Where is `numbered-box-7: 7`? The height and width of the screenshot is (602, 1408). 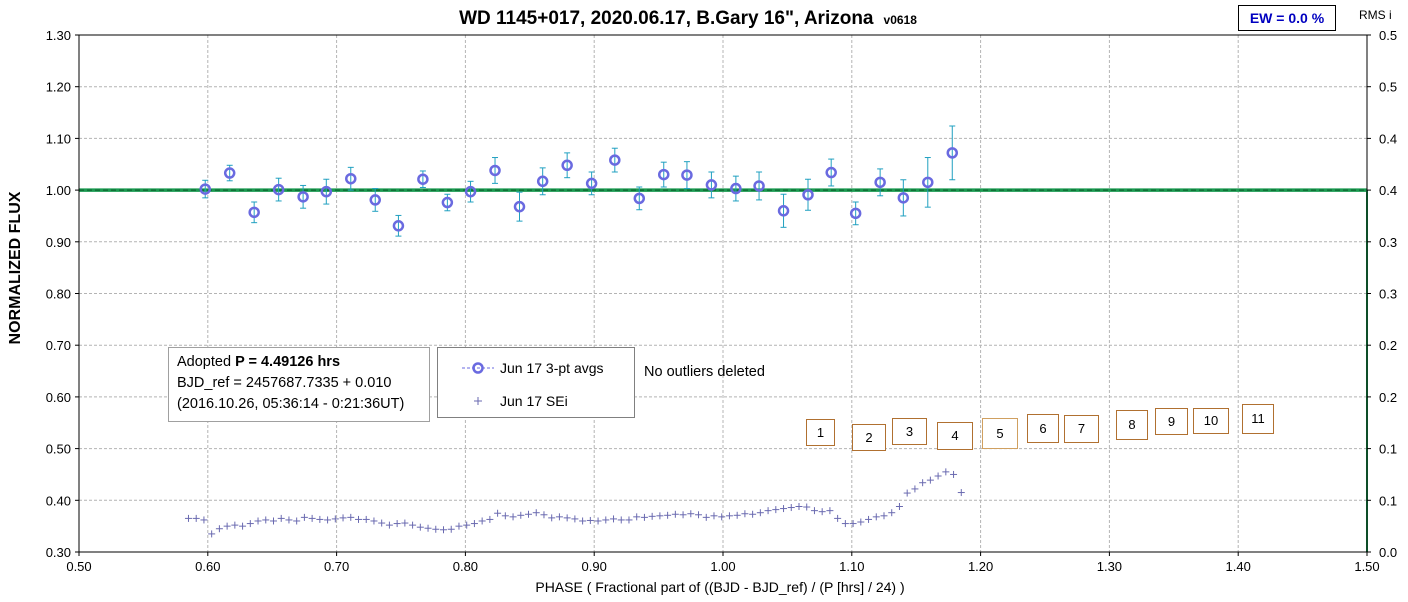 numbered-box-7: 7 is located at coordinates (1081, 429).